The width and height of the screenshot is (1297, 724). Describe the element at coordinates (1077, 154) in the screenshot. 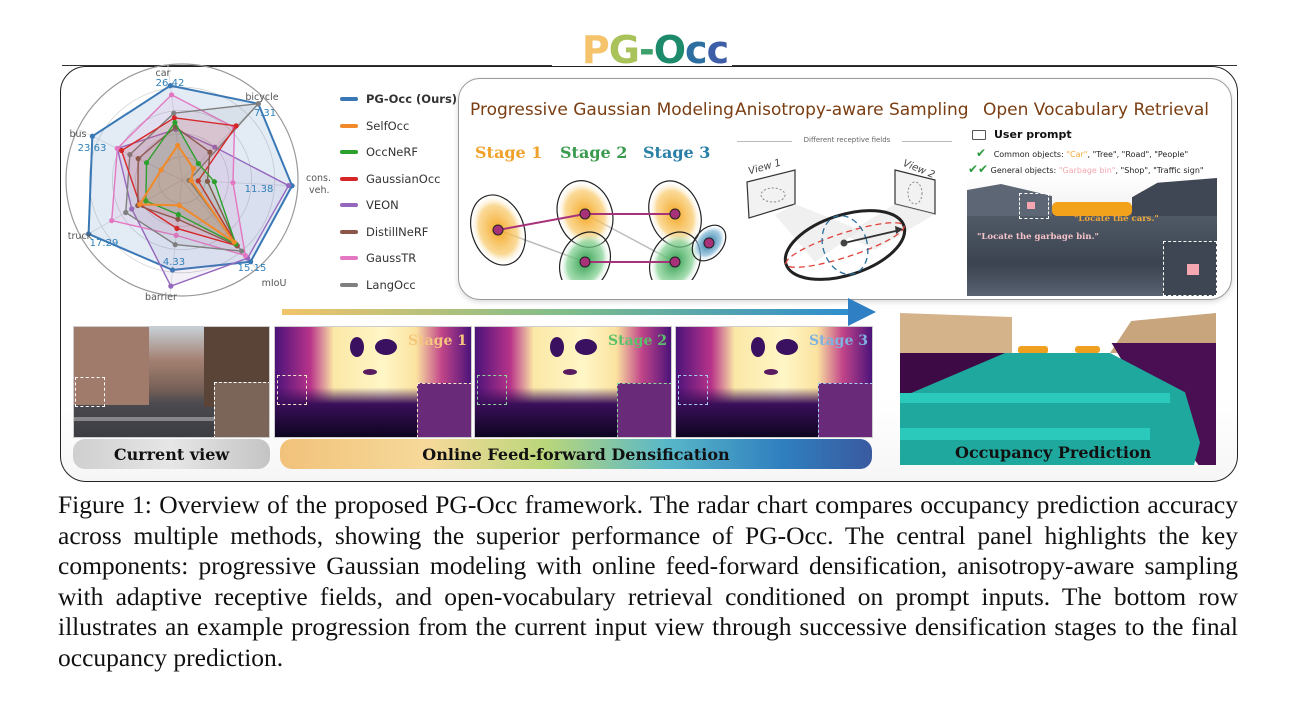

I see `common-objects-highlight: "Car"` at that location.